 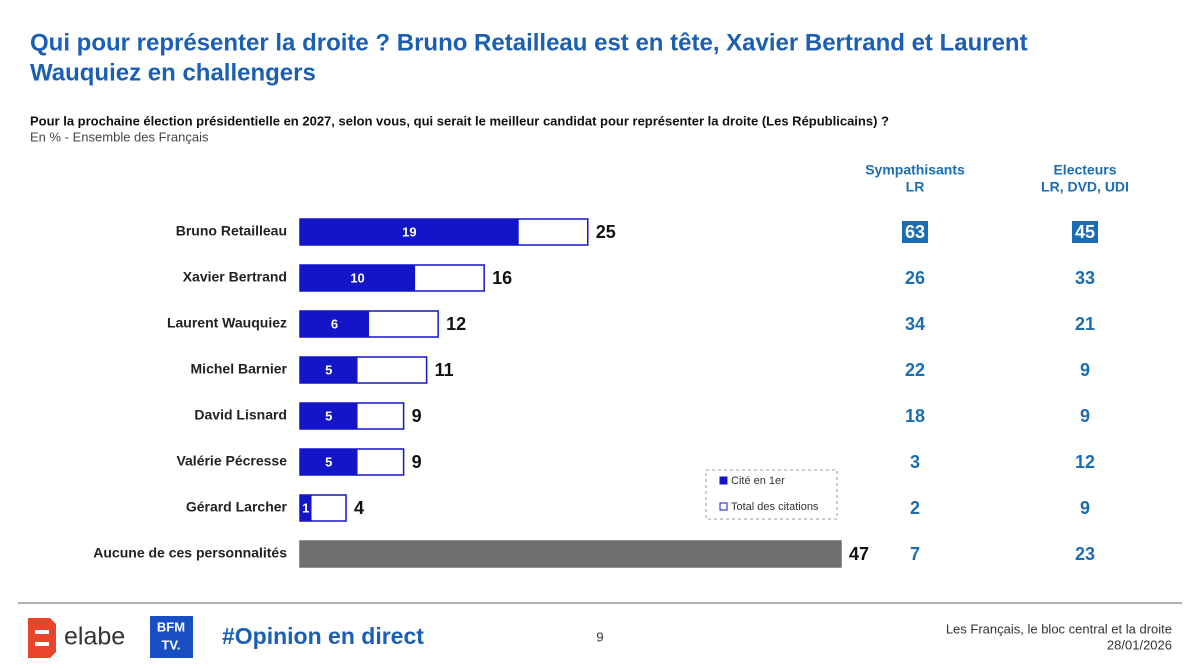 What do you see at coordinates (94, 637) in the screenshot?
I see `brand: elabe` at bounding box center [94, 637].